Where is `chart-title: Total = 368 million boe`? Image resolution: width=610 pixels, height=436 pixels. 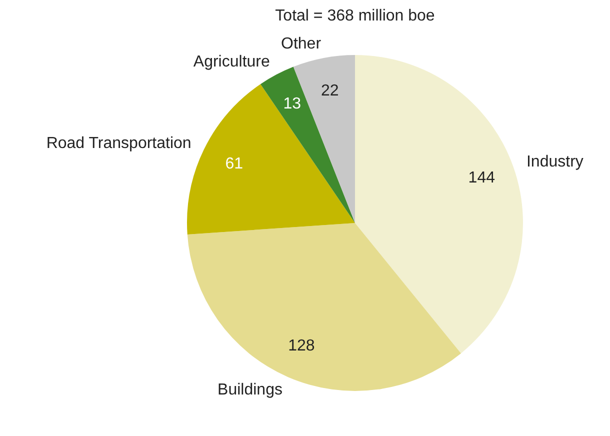 chart-title: Total = 368 million boe is located at coordinates (355, 15).